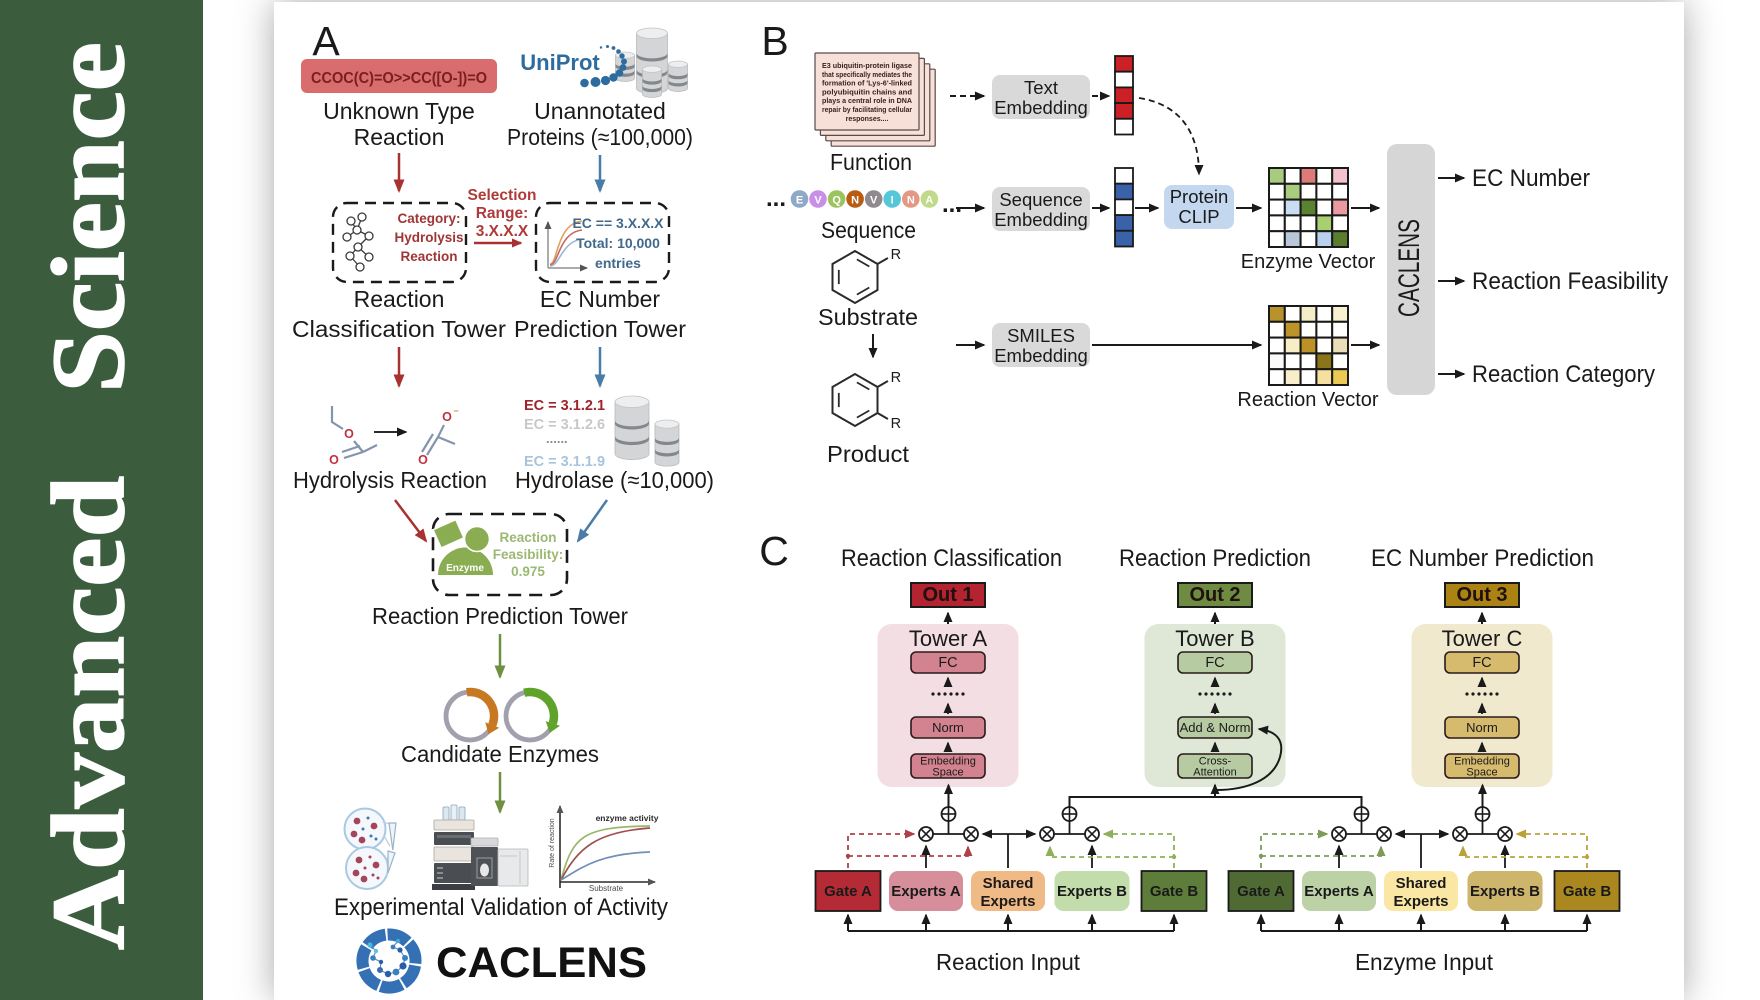 This screenshot has height=1000, width=1760. What do you see at coordinates (947, 663) in the screenshot?
I see `svg-text: FC` at bounding box center [947, 663].